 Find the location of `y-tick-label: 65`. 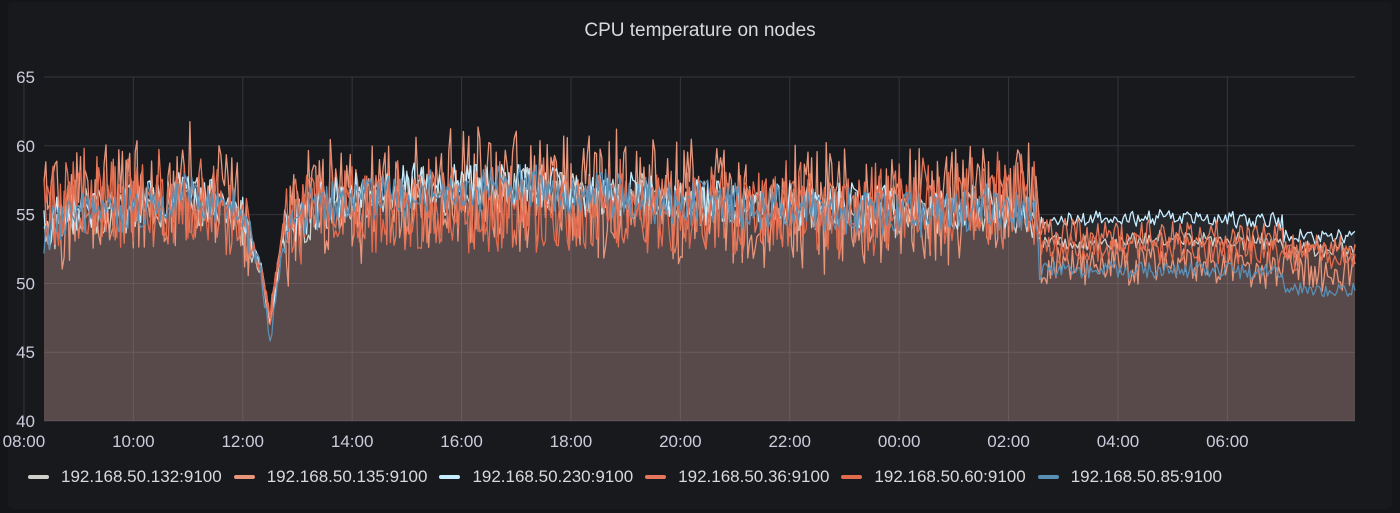

y-tick-label: 65 is located at coordinates (25, 77).